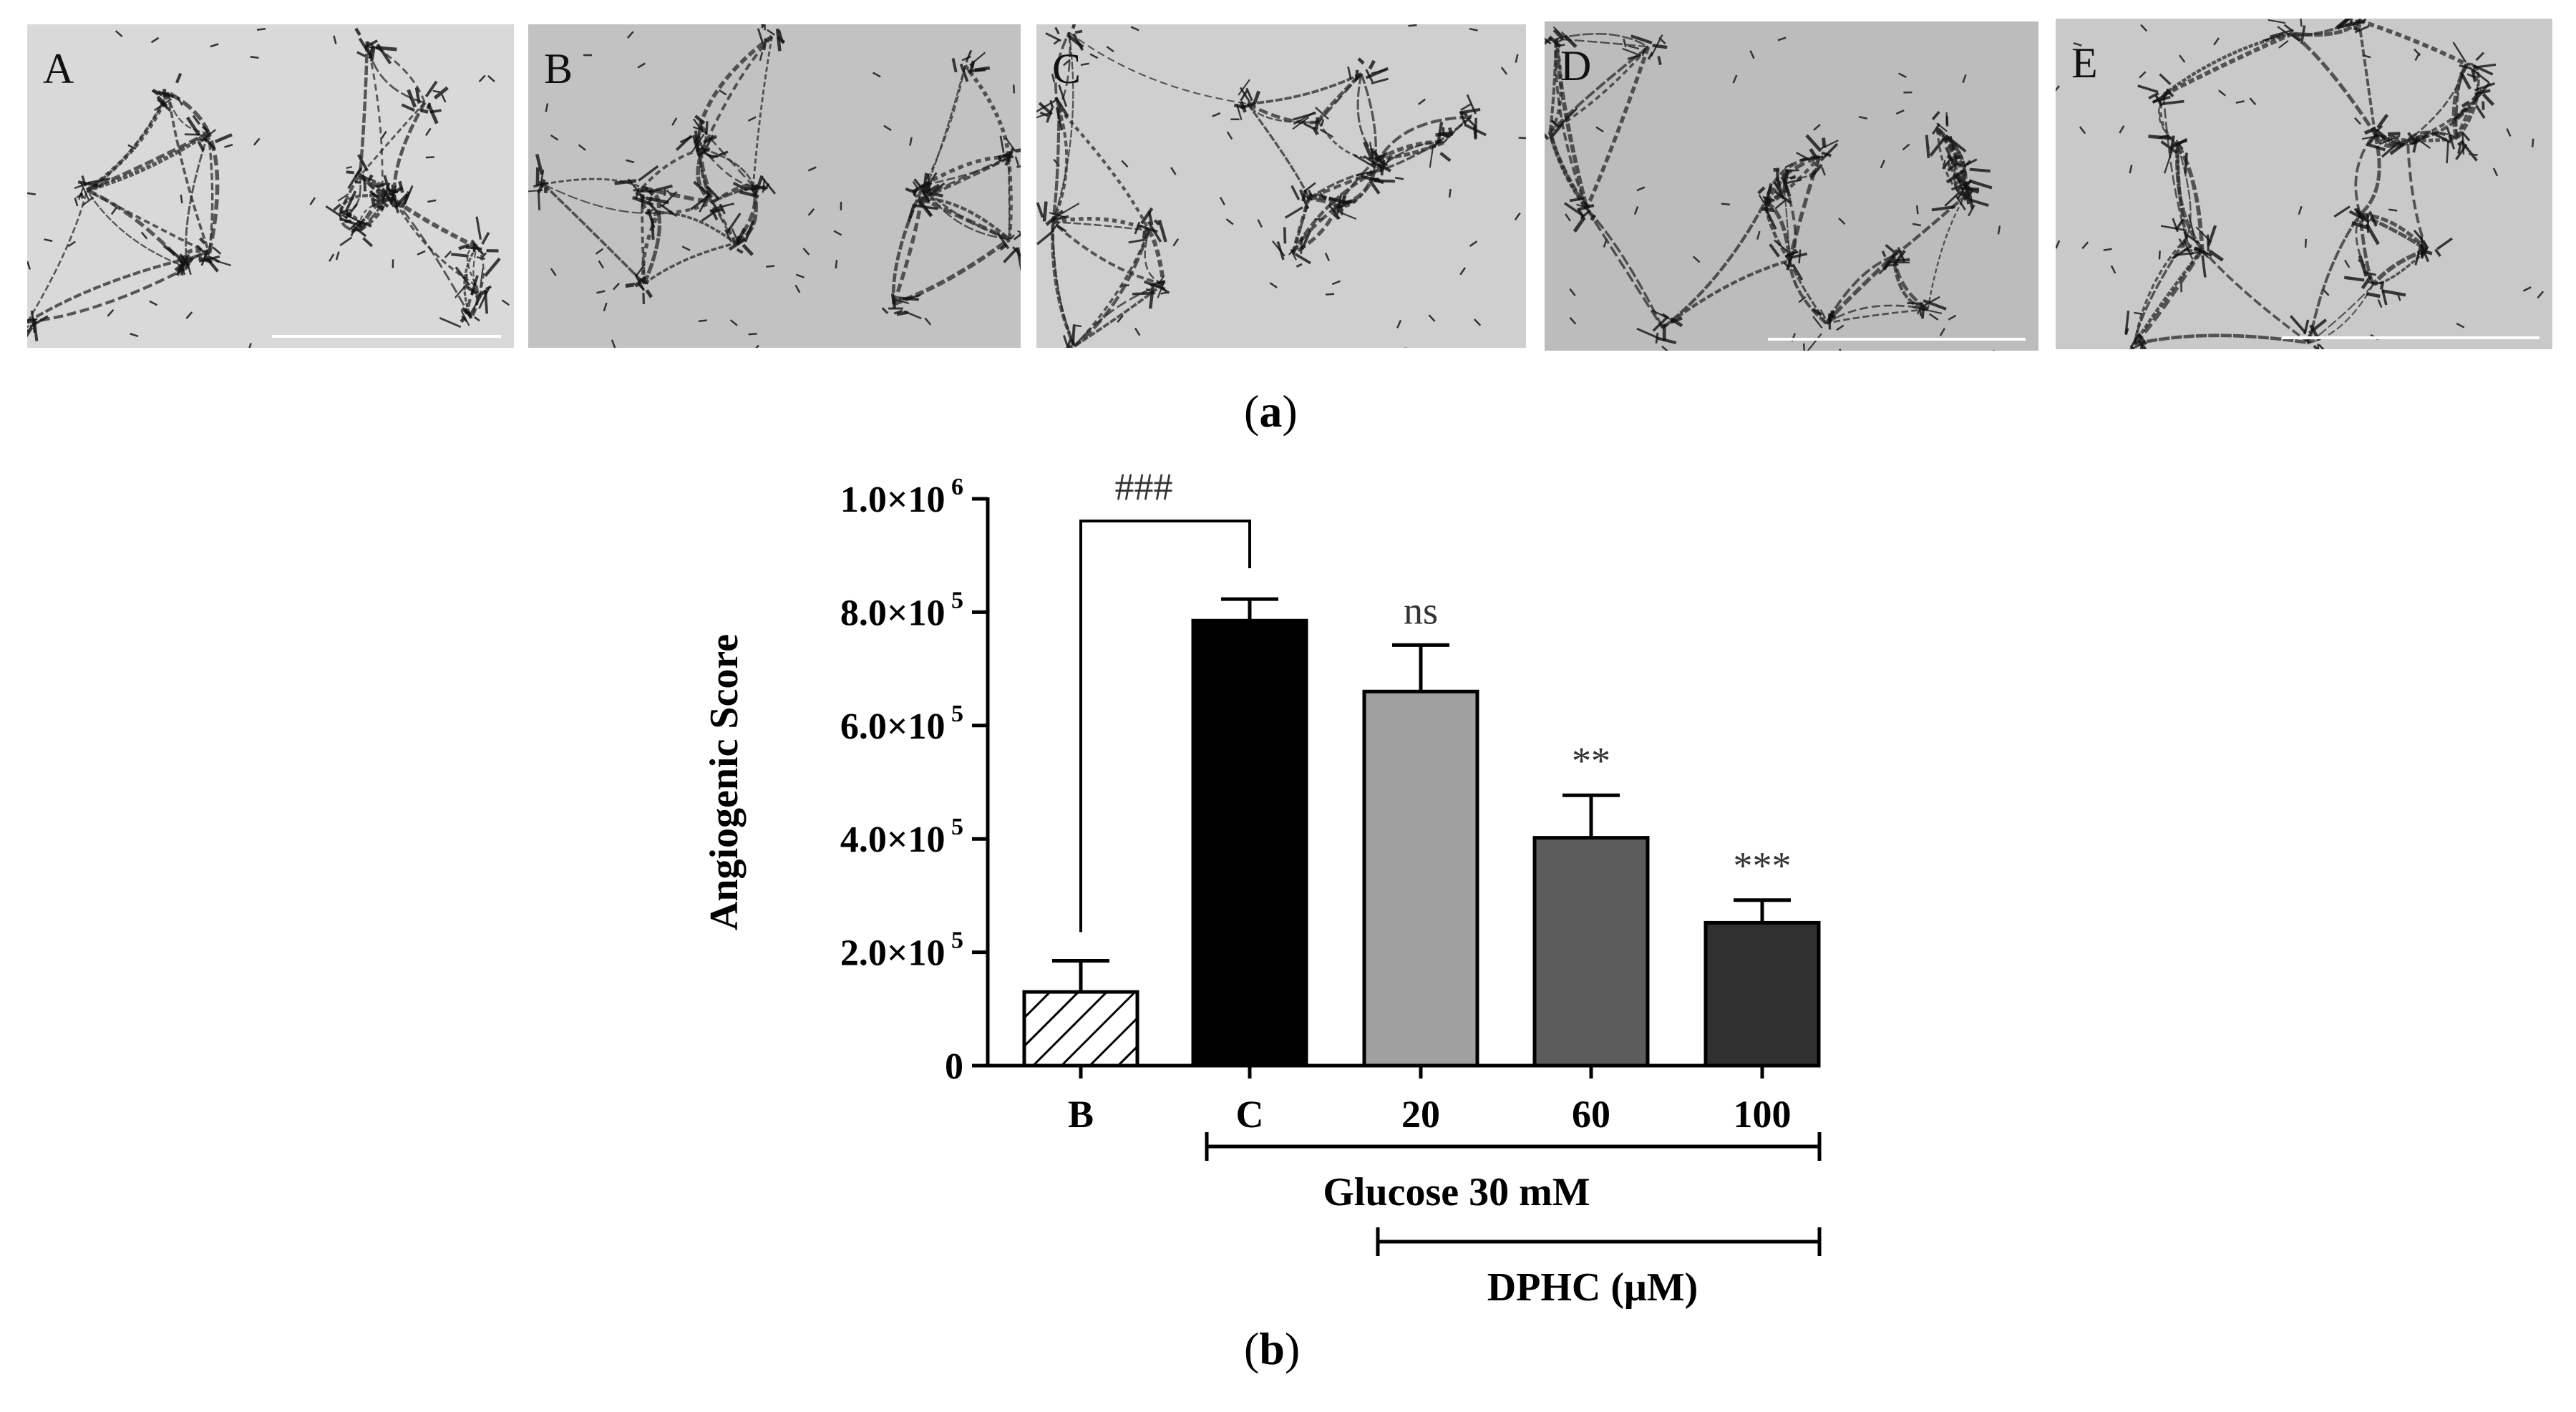 This screenshot has height=1412, width=2576. I want to click on micrograph-d: D, so click(1791, 186).